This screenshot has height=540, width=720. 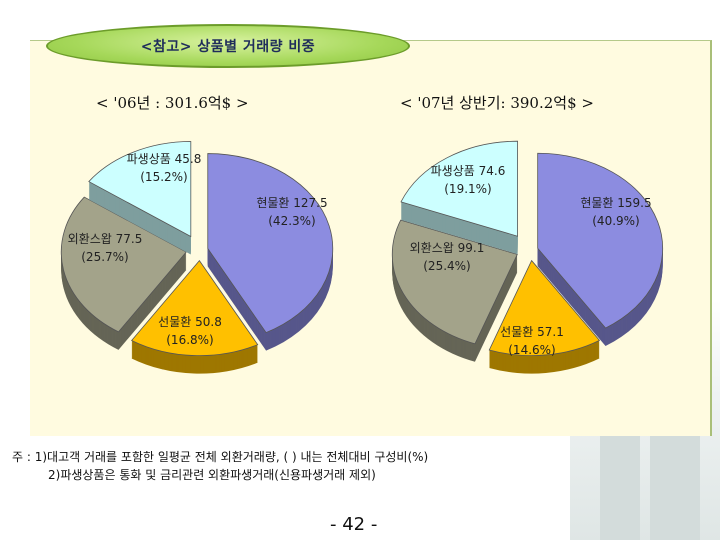 I want to click on slice-percent-label: (15.2%), so click(x=163, y=177).